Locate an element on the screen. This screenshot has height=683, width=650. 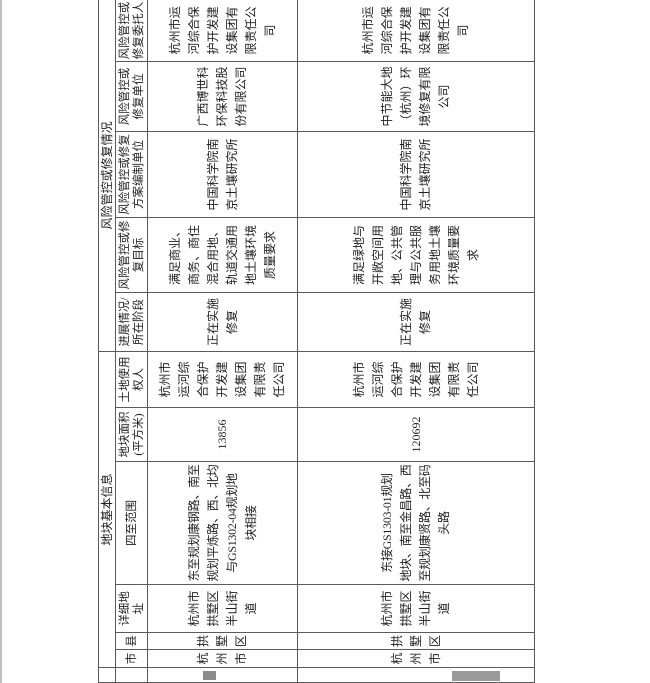
cell-target: 满足绿地与 开敞空间用 地、公共管 理与公共服 务用地土壤 环境质量要 求 is located at coordinates (416, 255).